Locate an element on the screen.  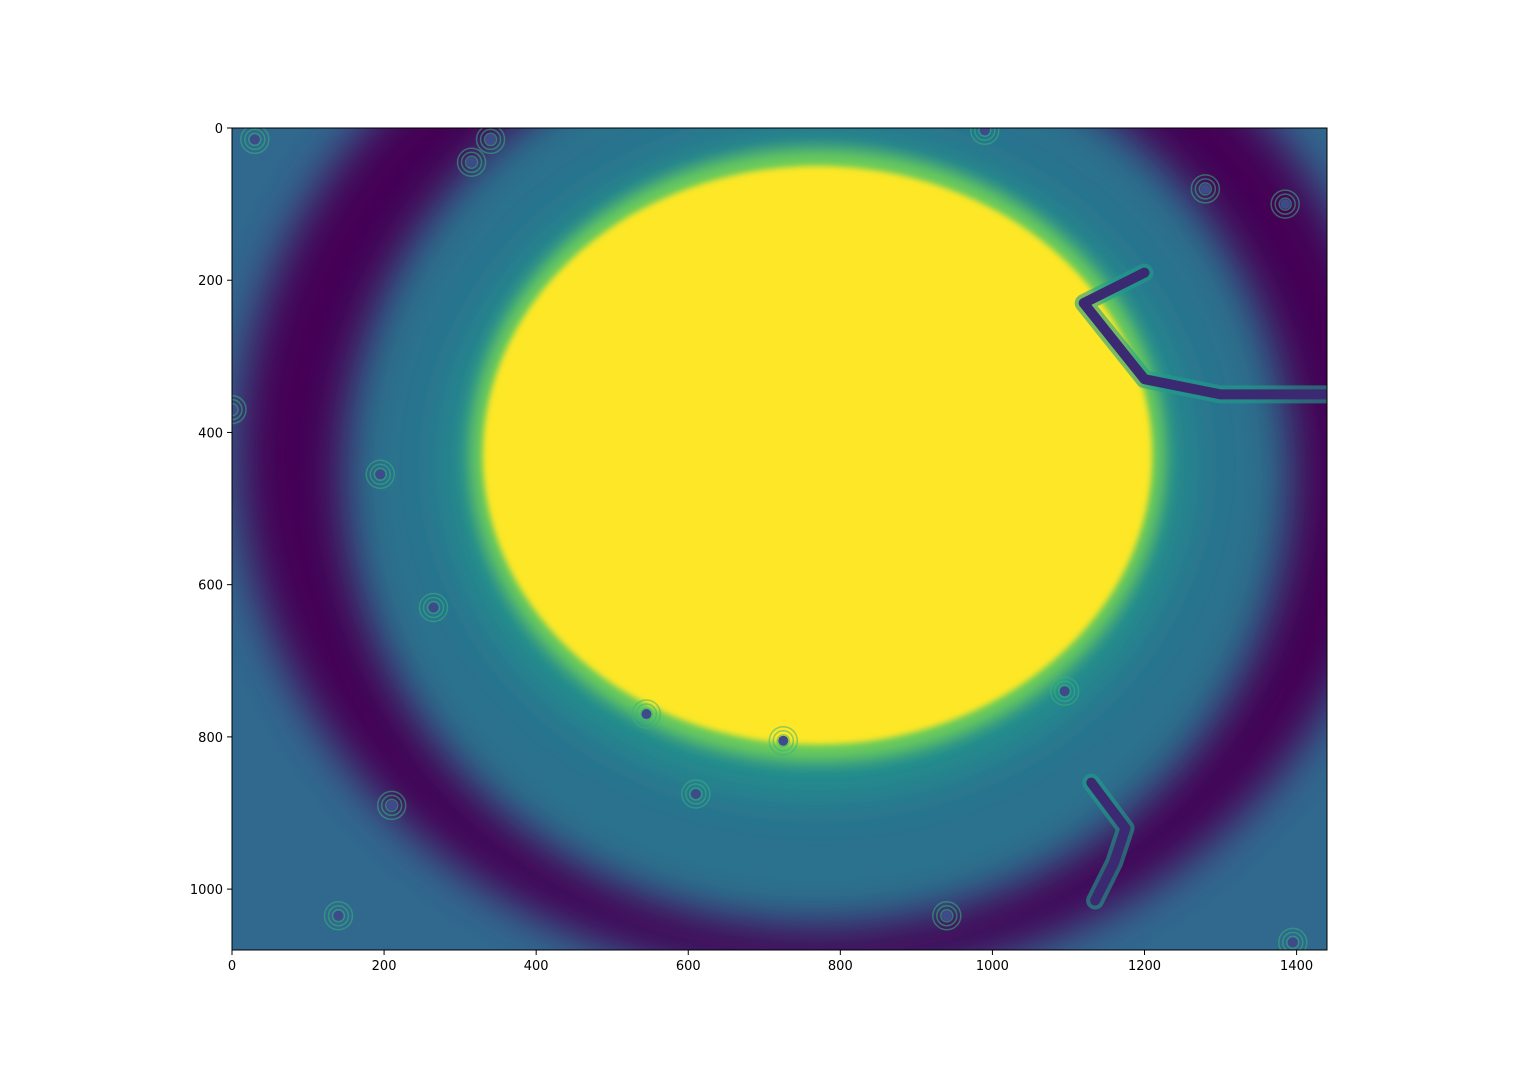
x-tick-label: 600 is located at coordinates (688, 966).